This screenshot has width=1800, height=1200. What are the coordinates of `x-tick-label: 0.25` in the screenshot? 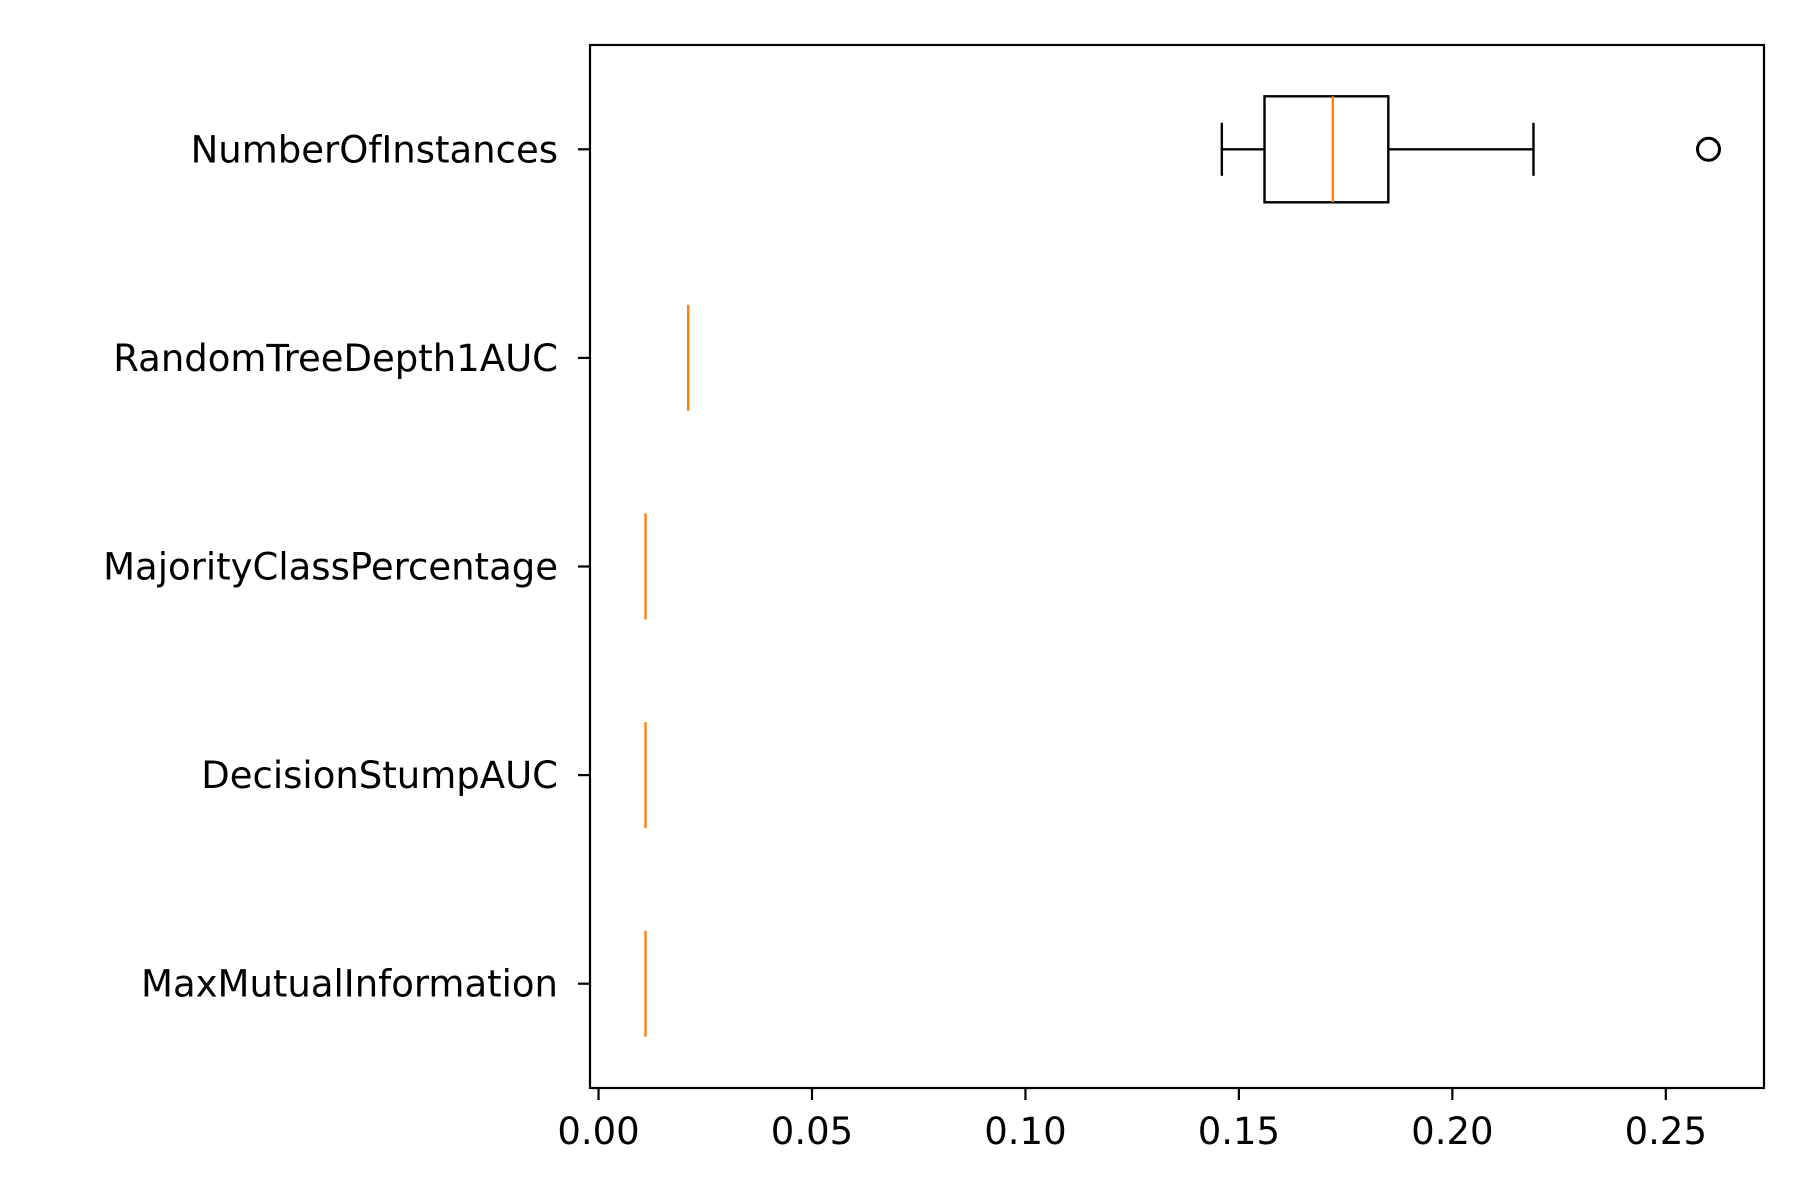 It's located at (1666, 1131).